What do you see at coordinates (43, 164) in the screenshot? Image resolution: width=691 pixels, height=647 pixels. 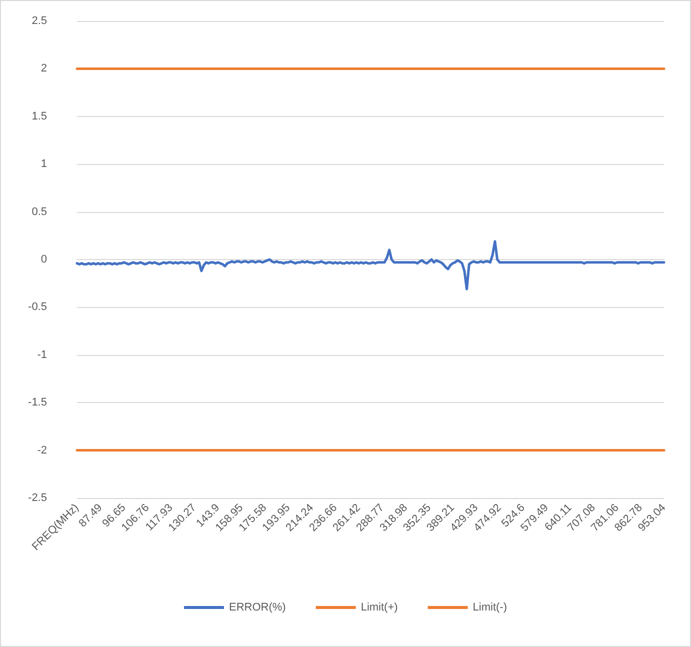 I see `y-tick-label: 1` at bounding box center [43, 164].